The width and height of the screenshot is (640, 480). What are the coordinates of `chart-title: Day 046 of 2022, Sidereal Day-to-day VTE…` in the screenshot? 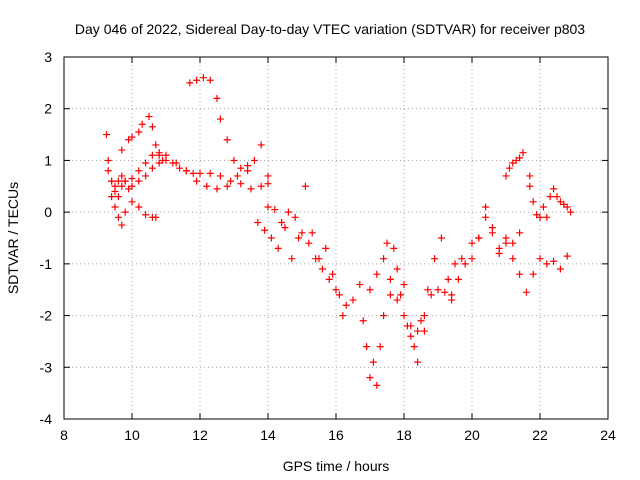 It's located at (330, 29).